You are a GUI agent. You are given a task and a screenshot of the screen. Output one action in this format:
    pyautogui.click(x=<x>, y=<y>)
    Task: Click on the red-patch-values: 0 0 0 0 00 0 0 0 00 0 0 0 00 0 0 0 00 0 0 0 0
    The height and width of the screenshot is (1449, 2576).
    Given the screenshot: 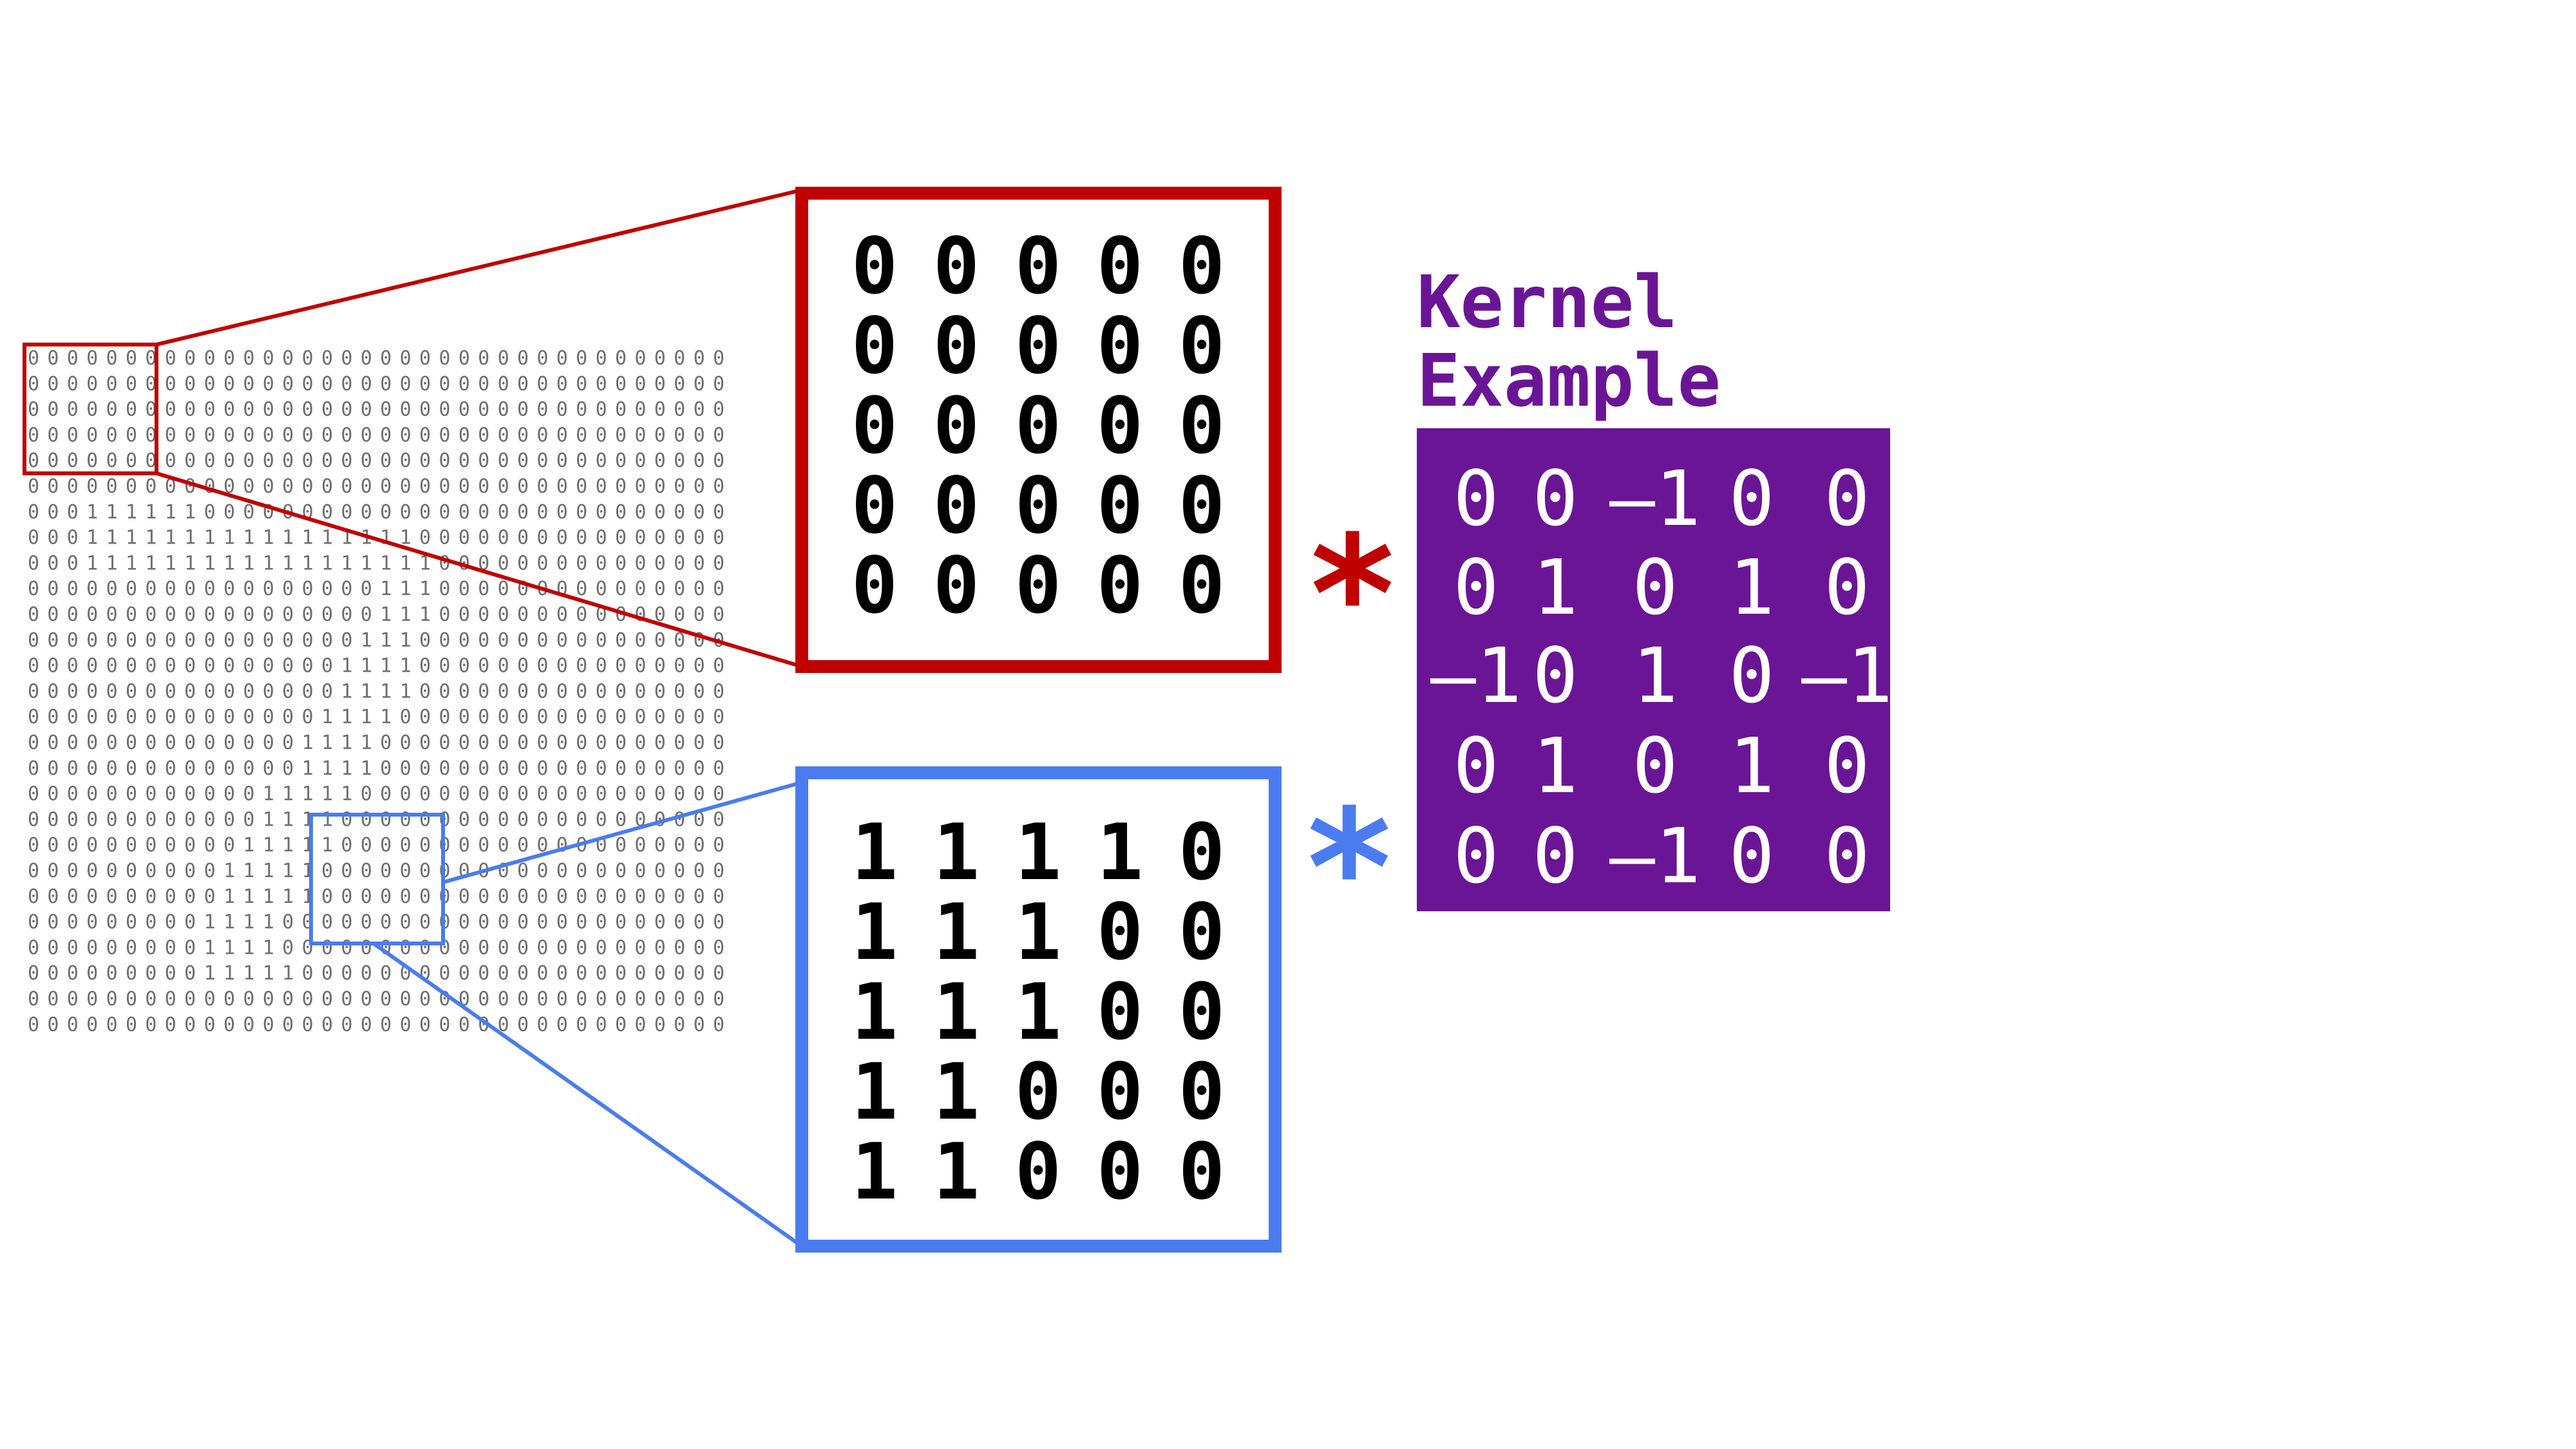 What is the action you would take?
    pyautogui.click(x=1038, y=427)
    